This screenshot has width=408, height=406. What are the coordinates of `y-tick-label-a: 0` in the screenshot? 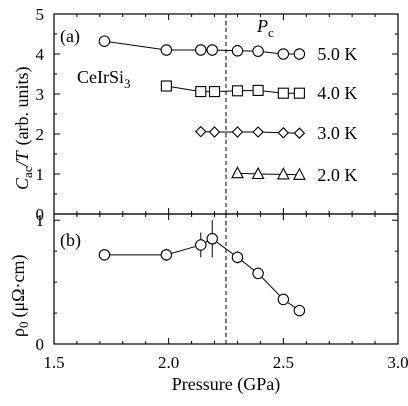 It's located at (40, 214).